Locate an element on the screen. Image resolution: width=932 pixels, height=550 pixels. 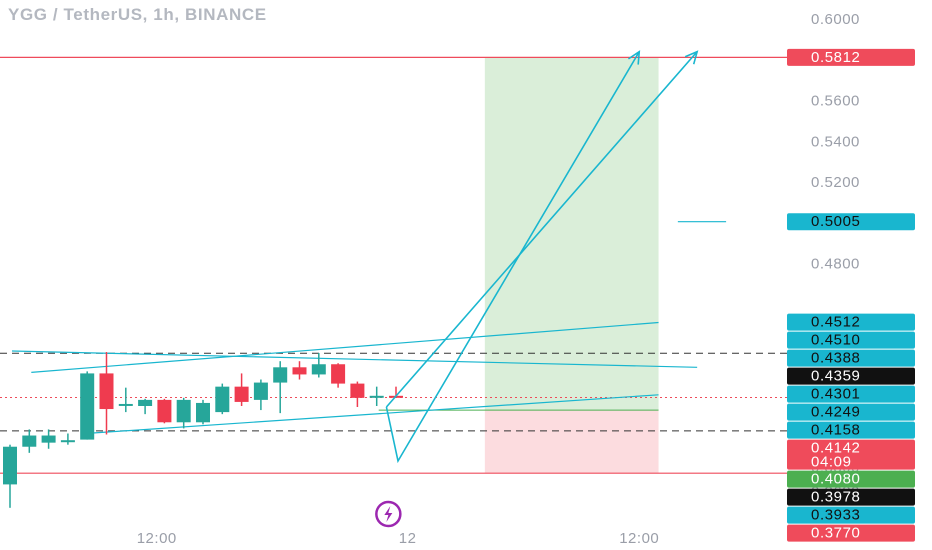
y-tick-label: 0.5400 is located at coordinates (835, 141).